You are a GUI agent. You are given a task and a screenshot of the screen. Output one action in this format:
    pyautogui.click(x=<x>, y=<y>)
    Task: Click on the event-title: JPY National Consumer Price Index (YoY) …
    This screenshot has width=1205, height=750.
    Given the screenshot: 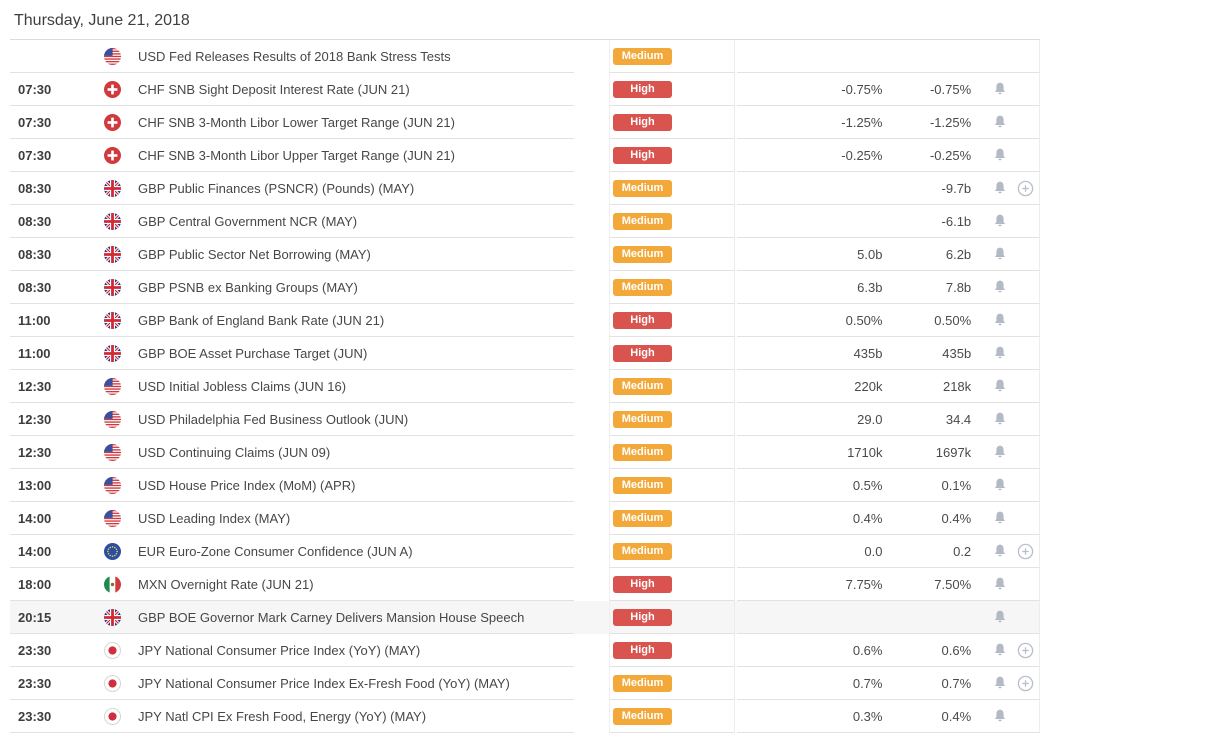 What is the action you would take?
    pyautogui.click(x=279, y=650)
    